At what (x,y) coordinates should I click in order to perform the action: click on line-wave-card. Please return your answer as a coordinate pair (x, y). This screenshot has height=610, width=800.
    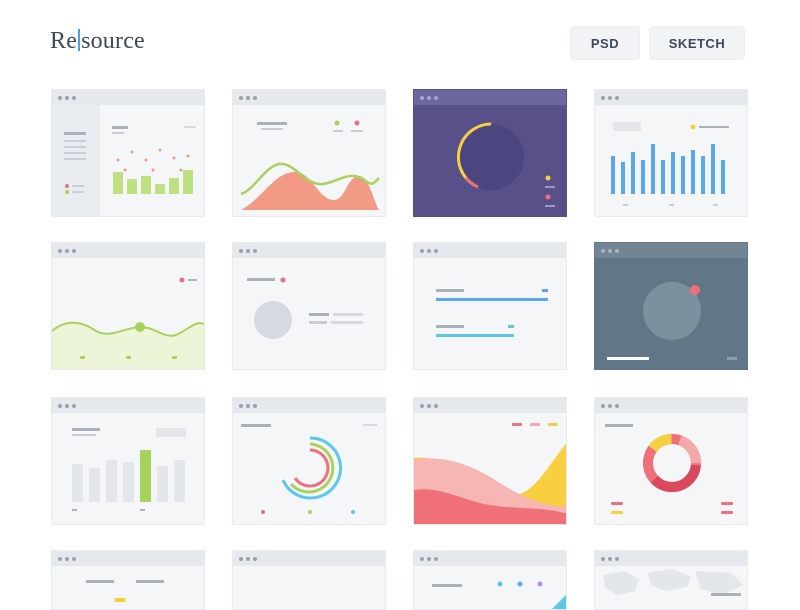
    Looking at the image, I should click on (128, 306).